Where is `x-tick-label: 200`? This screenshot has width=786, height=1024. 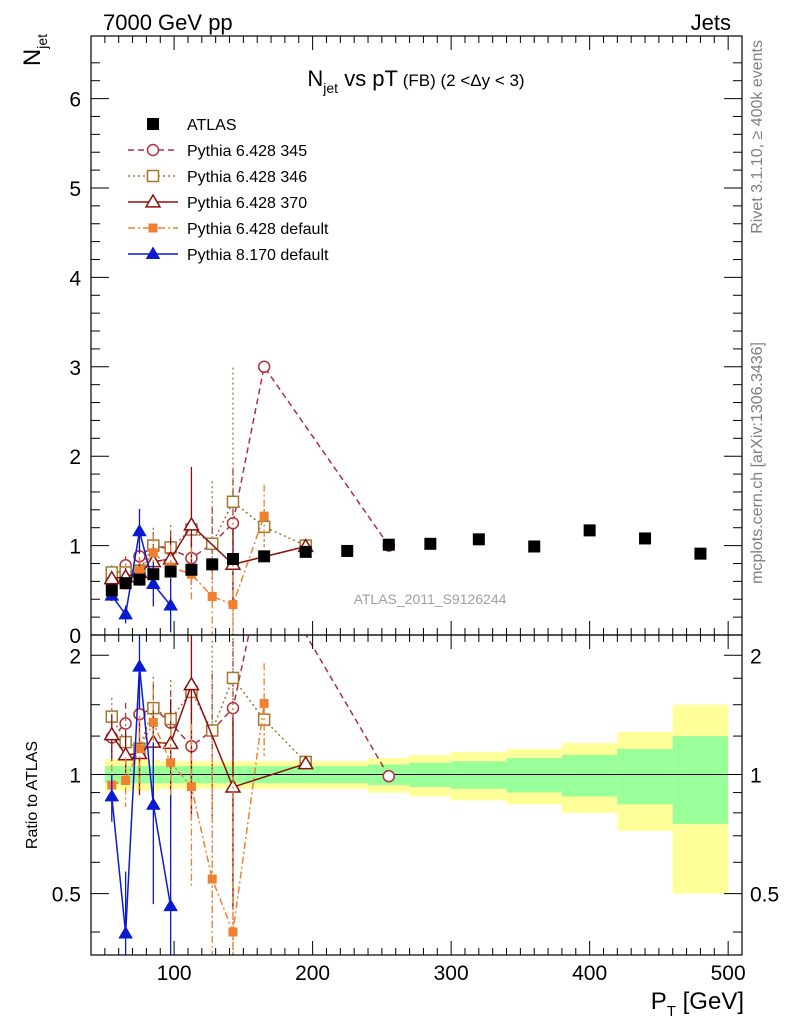 x-tick-label: 200 is located at coordinates (312, 973).